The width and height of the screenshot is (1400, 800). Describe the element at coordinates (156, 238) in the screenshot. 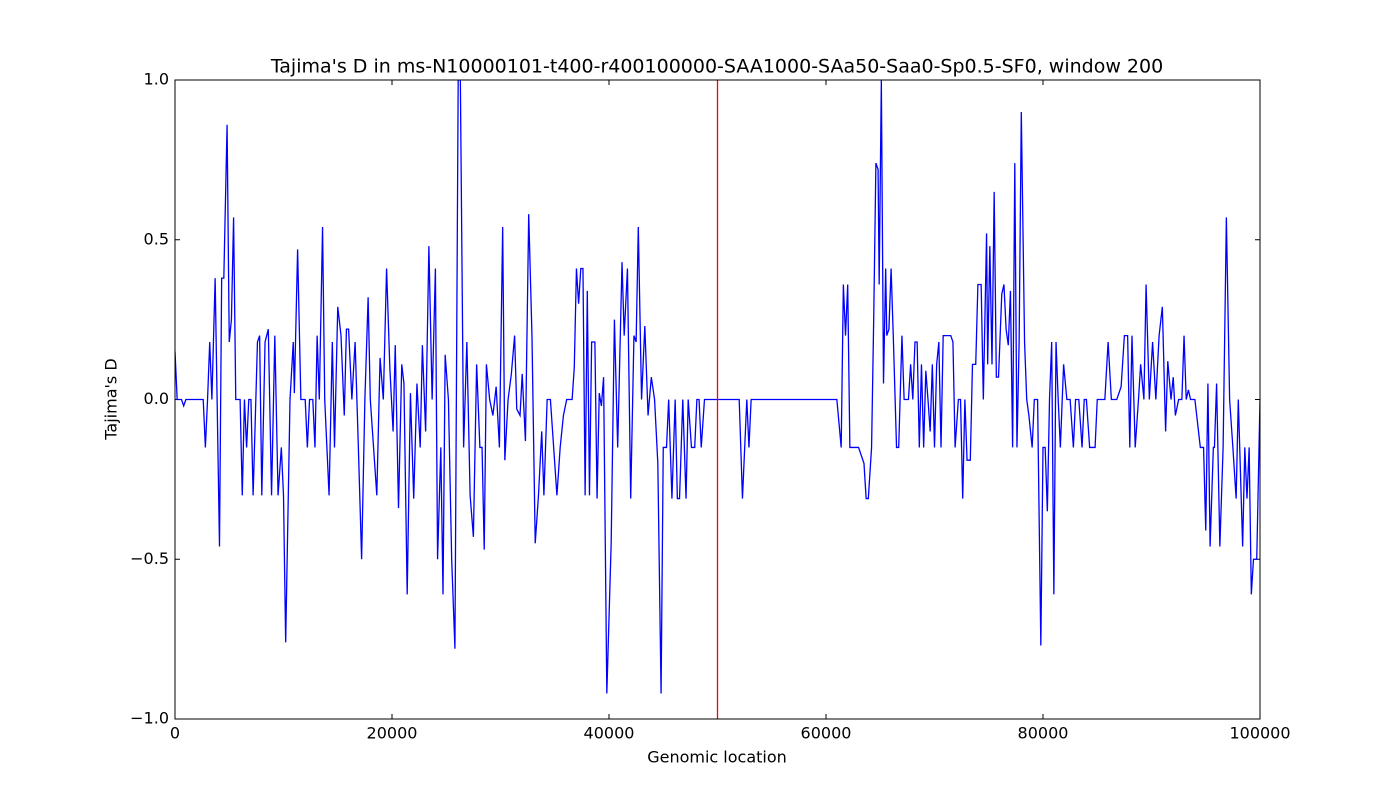

I see `y-tick-label: 0.5` at that location.